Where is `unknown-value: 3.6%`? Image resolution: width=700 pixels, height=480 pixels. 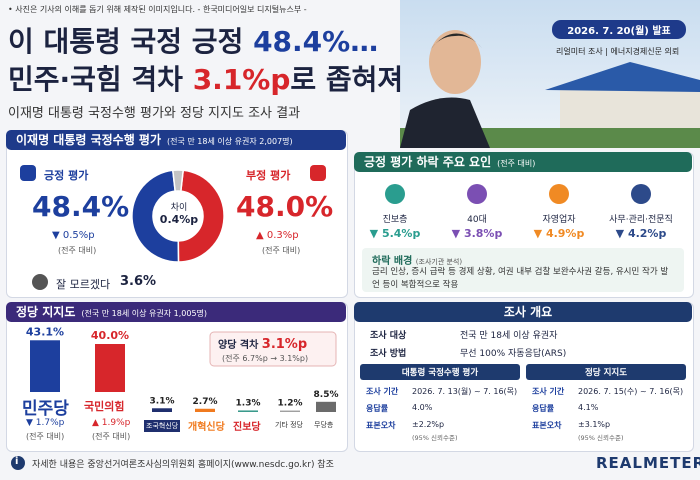
unknown-value: 3.6% is located at coordinates (138, 281).